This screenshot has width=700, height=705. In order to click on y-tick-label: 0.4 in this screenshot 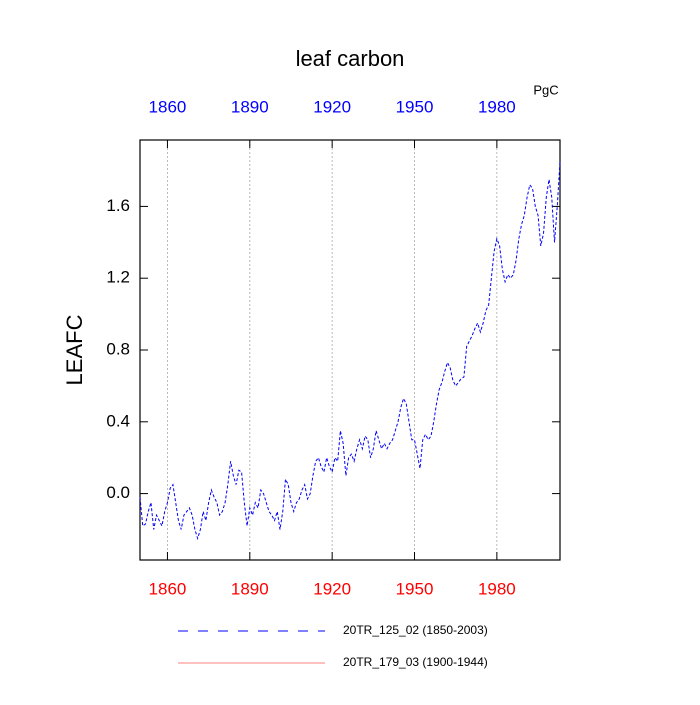, I will do `click(118, 420)`.